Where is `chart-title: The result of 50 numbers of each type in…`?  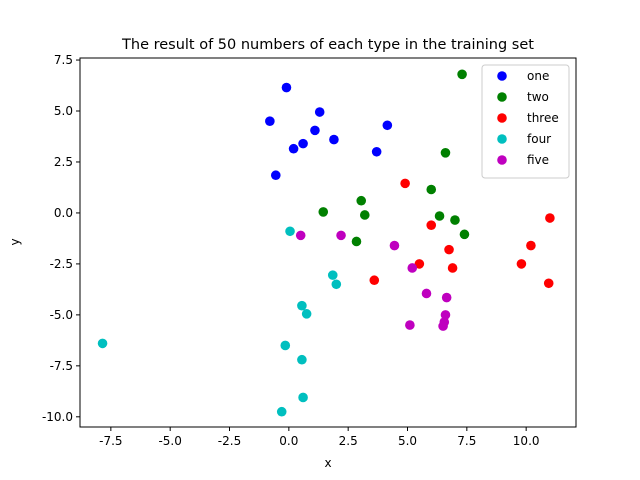
chart-title: The result of 50 numbers of each type in… is located at coordinates (327, 45).